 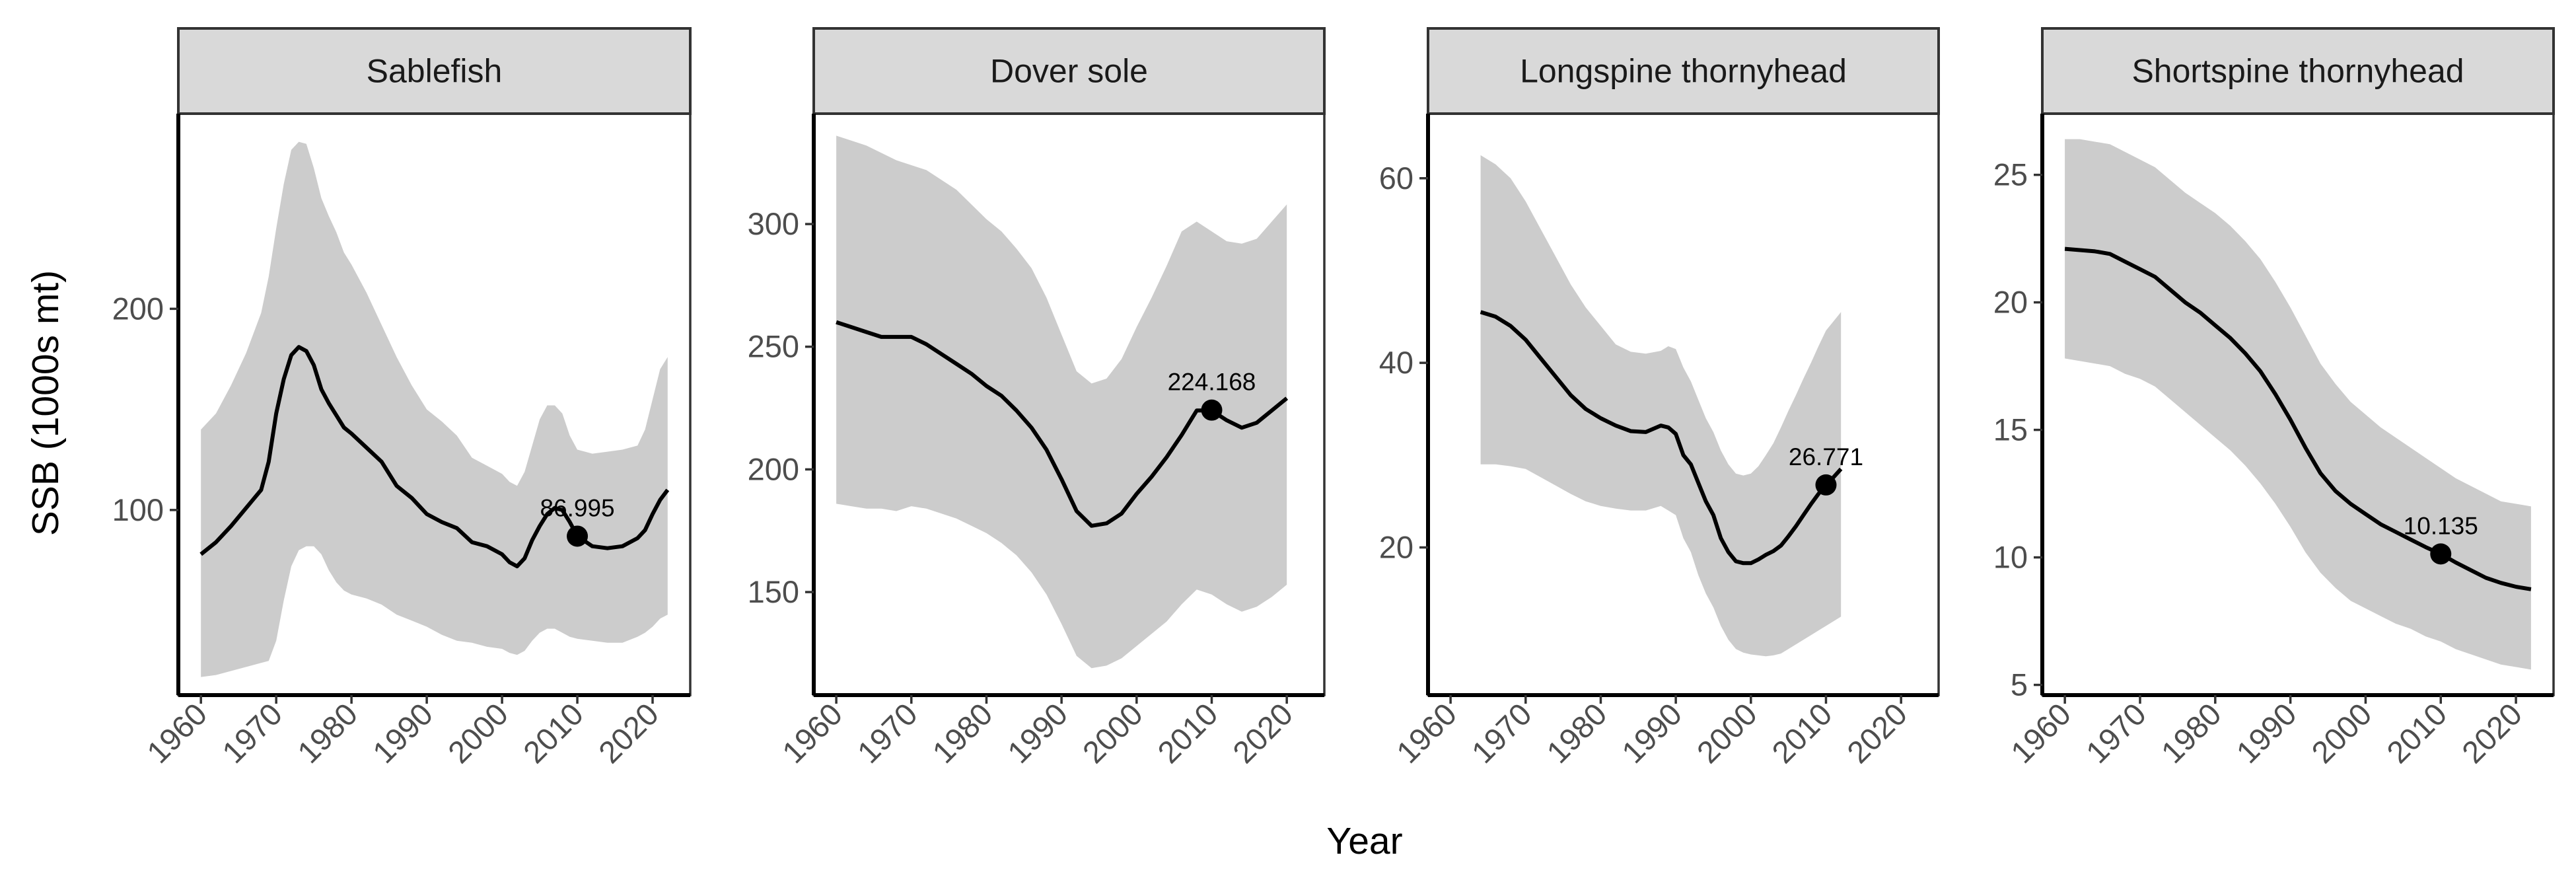 I want to click on x-tick-label-longspine-thornyhead-1970: 1970, so click(x=1501, y=733).